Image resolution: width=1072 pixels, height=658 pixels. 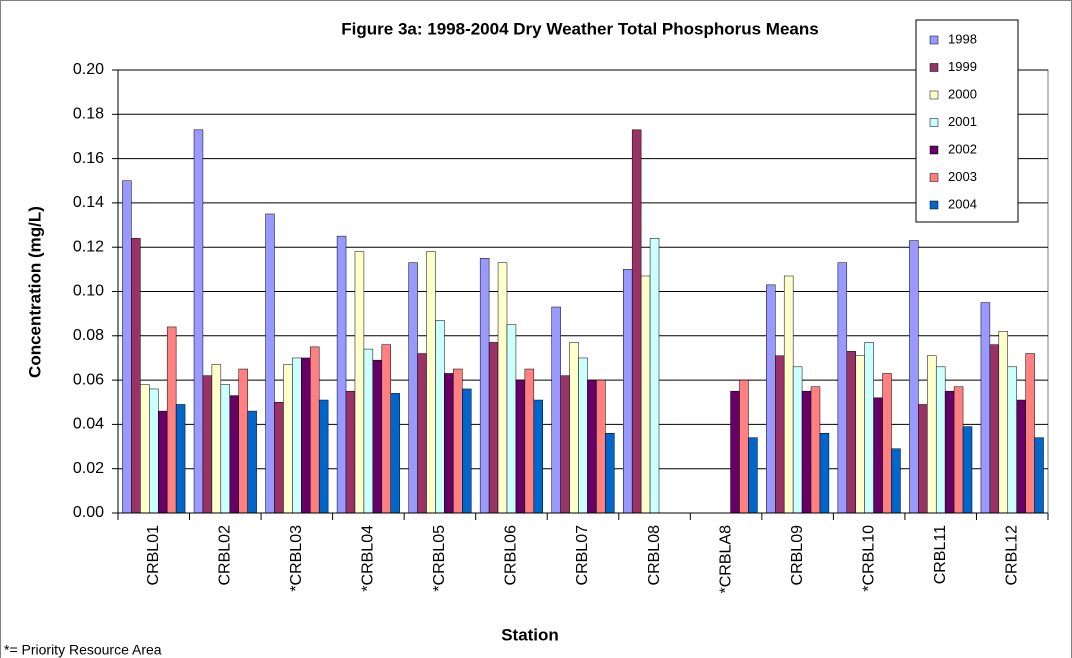 What do you see at coordinates (868, 558) in the screenshot?
I see `x-tick-label: *CRBL10` at bounding box center [868, 558].